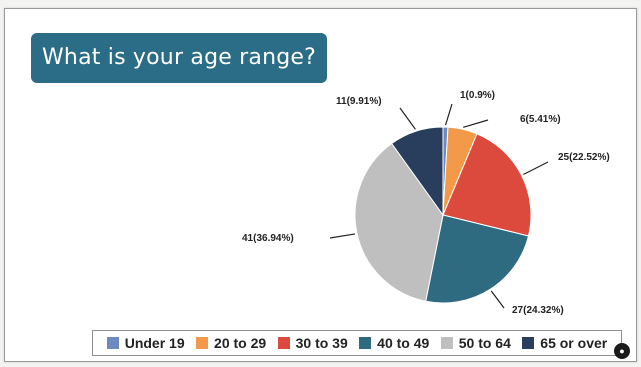  What do you see at coordinates (359, 101) in the screenshot?
I see `data-label: 11(9.91%)` at bounding box center [359, 101].